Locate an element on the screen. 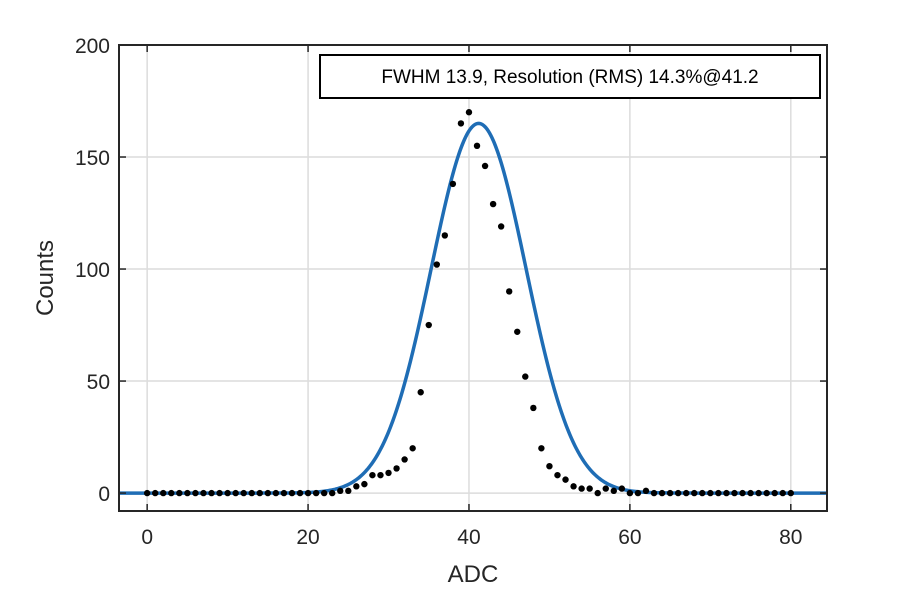 This screenshot has width=914, height=590. y-tick-labels: 0 50 100 150 200 is located at coordinates (92, 270).